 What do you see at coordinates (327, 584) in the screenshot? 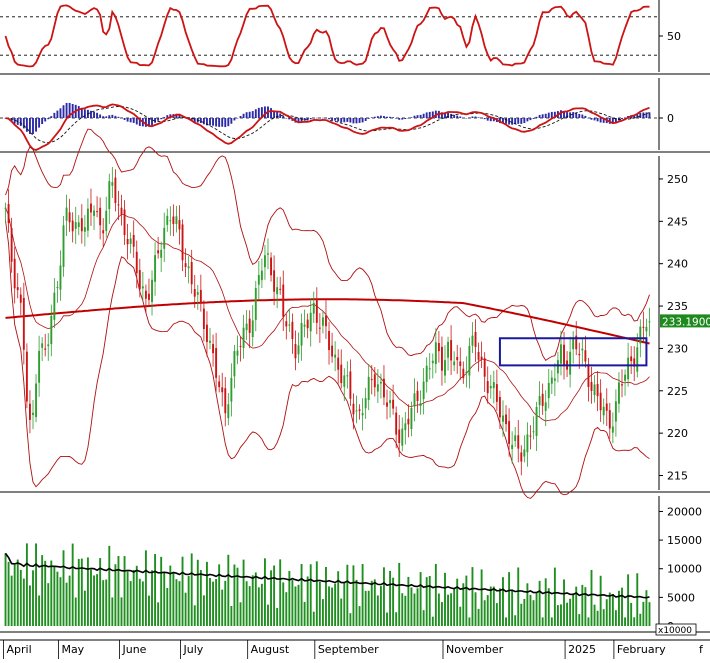
I see `volume-panel` at bounding box center [327, 584].